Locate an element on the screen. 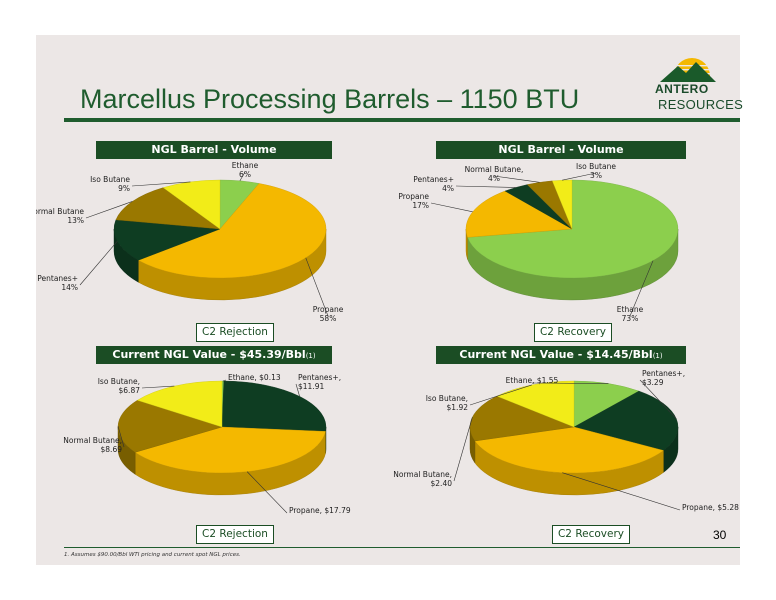  pie-label-iso-butane: Iso Butane 9% is located at coordinates (110, 184).